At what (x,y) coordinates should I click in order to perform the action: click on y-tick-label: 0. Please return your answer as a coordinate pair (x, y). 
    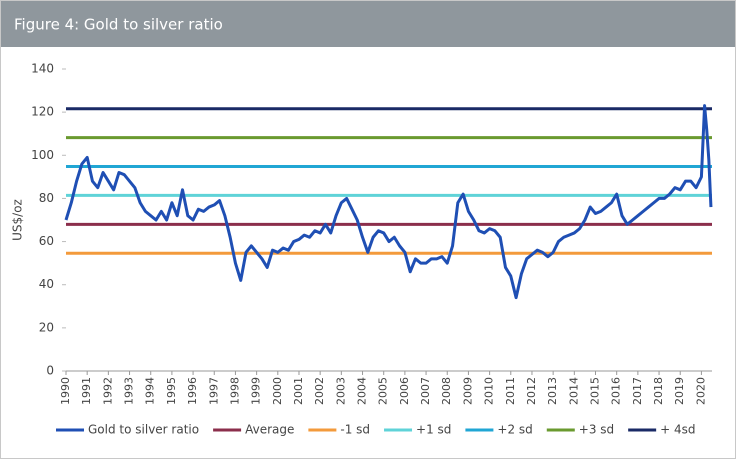
    Looking at the image, I should click on (50, 371).